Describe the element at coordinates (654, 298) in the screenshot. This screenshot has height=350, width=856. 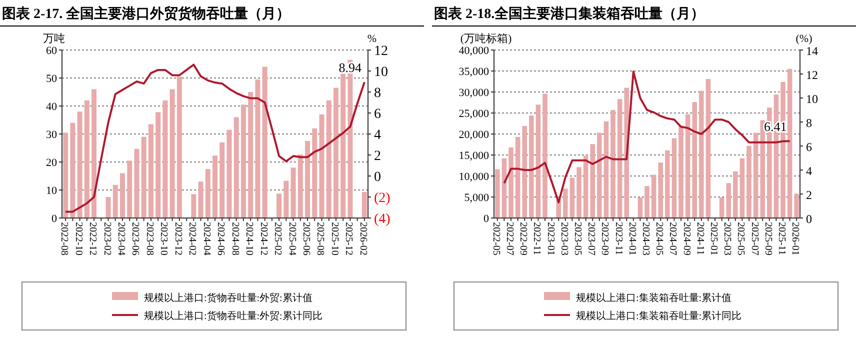
I see `legend-label: 规模以上港口:集装箱吞吐量:累计值` at that location.